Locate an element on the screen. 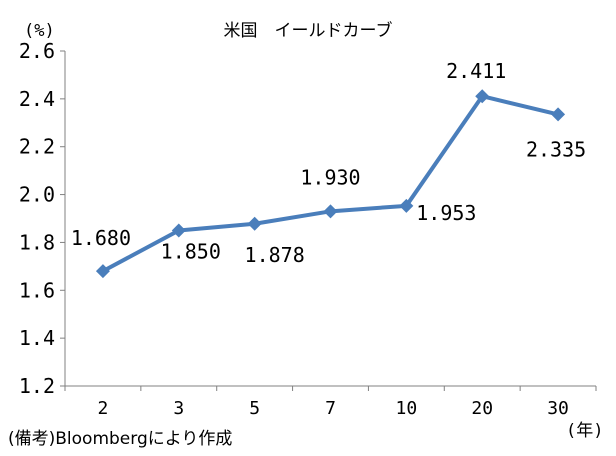 This screenshot has height=456, width=616. x-tick-label: 2 is located at coordinates (103, 408).